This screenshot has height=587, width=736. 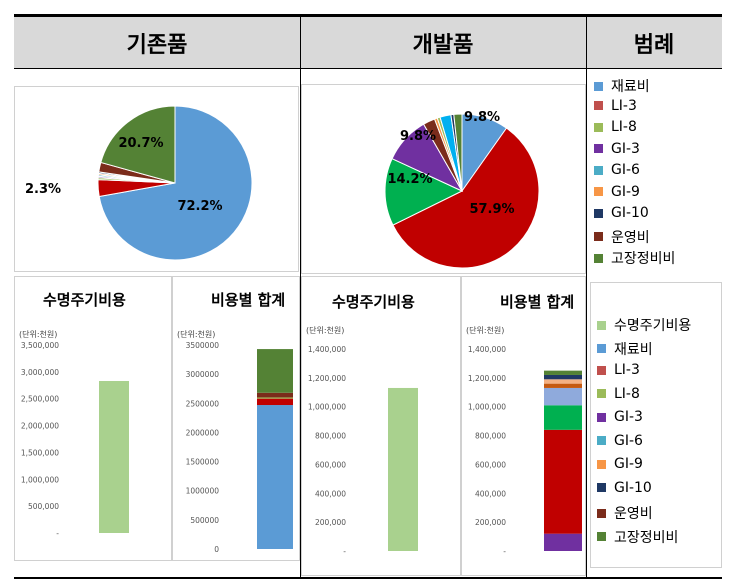 I want to click on tick-label-7: 1,400,000, so click(x=327, y=349).